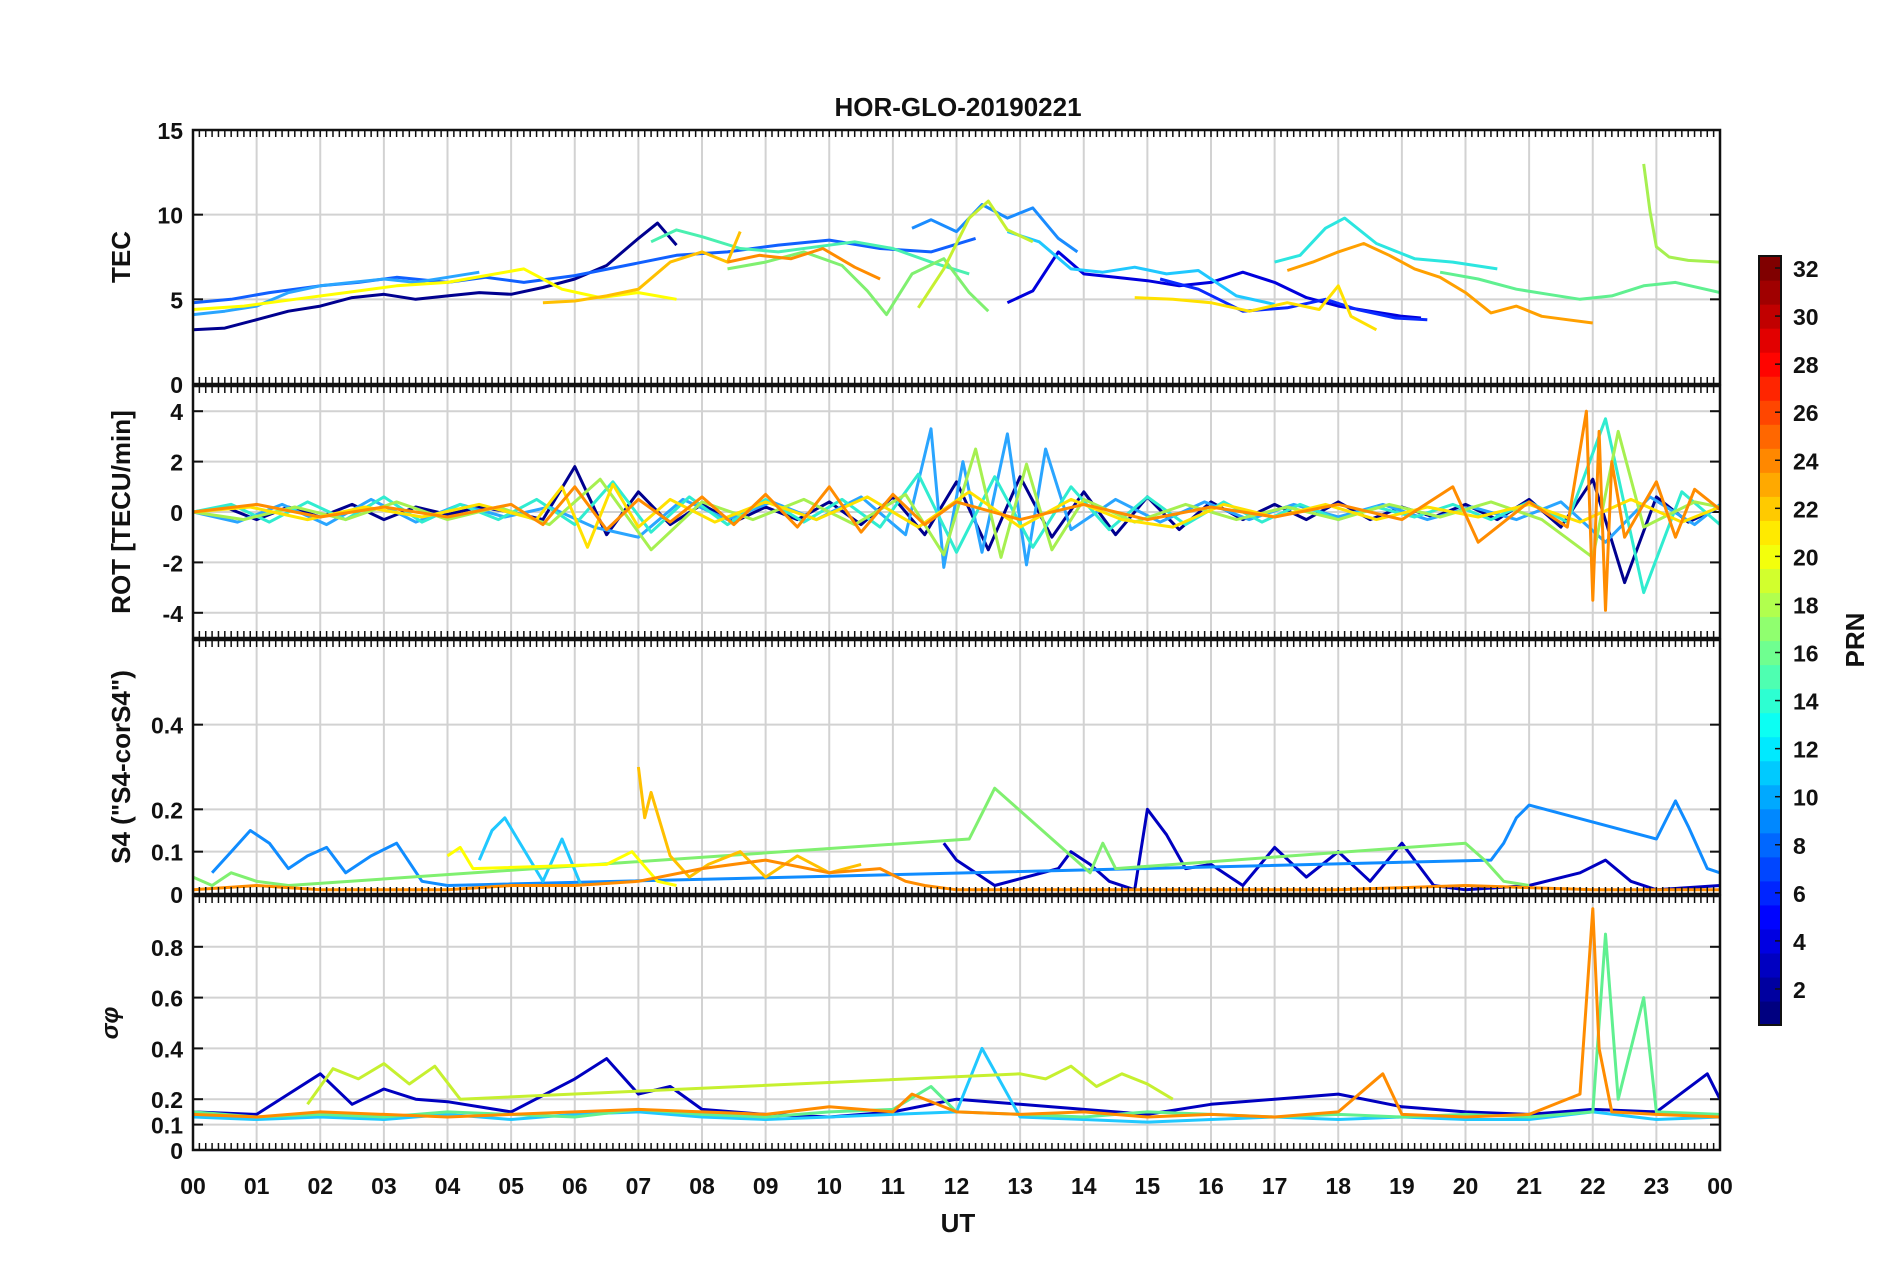  What do you see at coordinates (110, 1022) in the screenshot?
I see `y-axis-label: σφ` at bounding box center [110, 1022].